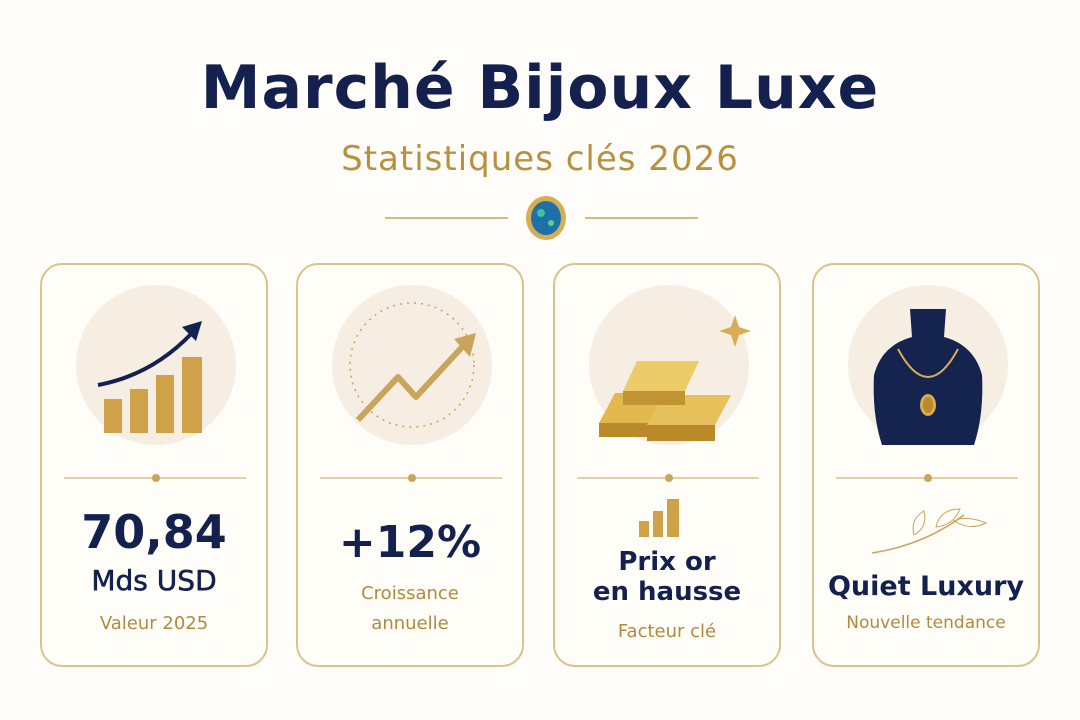  I want to click on card: Quiet Luxury Nouvelle tendance, so click(926, 465).